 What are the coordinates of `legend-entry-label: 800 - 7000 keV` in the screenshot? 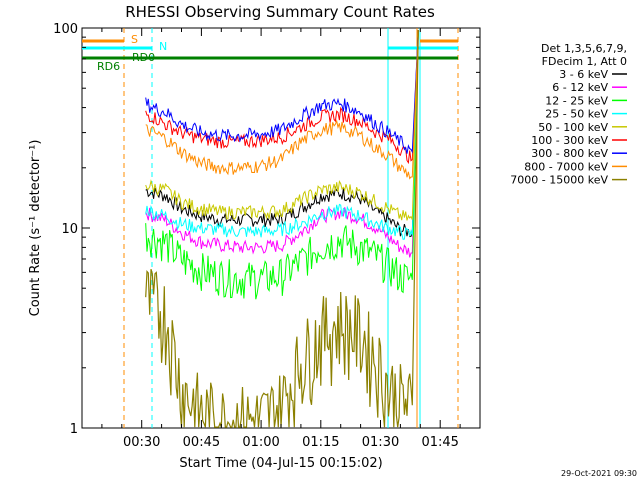 It's located at (566, 166).